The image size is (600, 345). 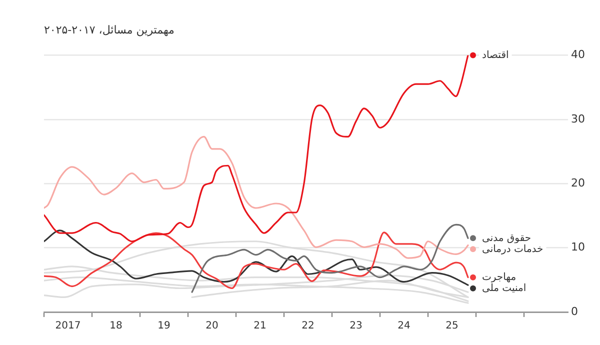 What do you see at coordinates (164, 326) in the screenshot?
I see `x-tick-label: 19` at bounding box center [164, 326].